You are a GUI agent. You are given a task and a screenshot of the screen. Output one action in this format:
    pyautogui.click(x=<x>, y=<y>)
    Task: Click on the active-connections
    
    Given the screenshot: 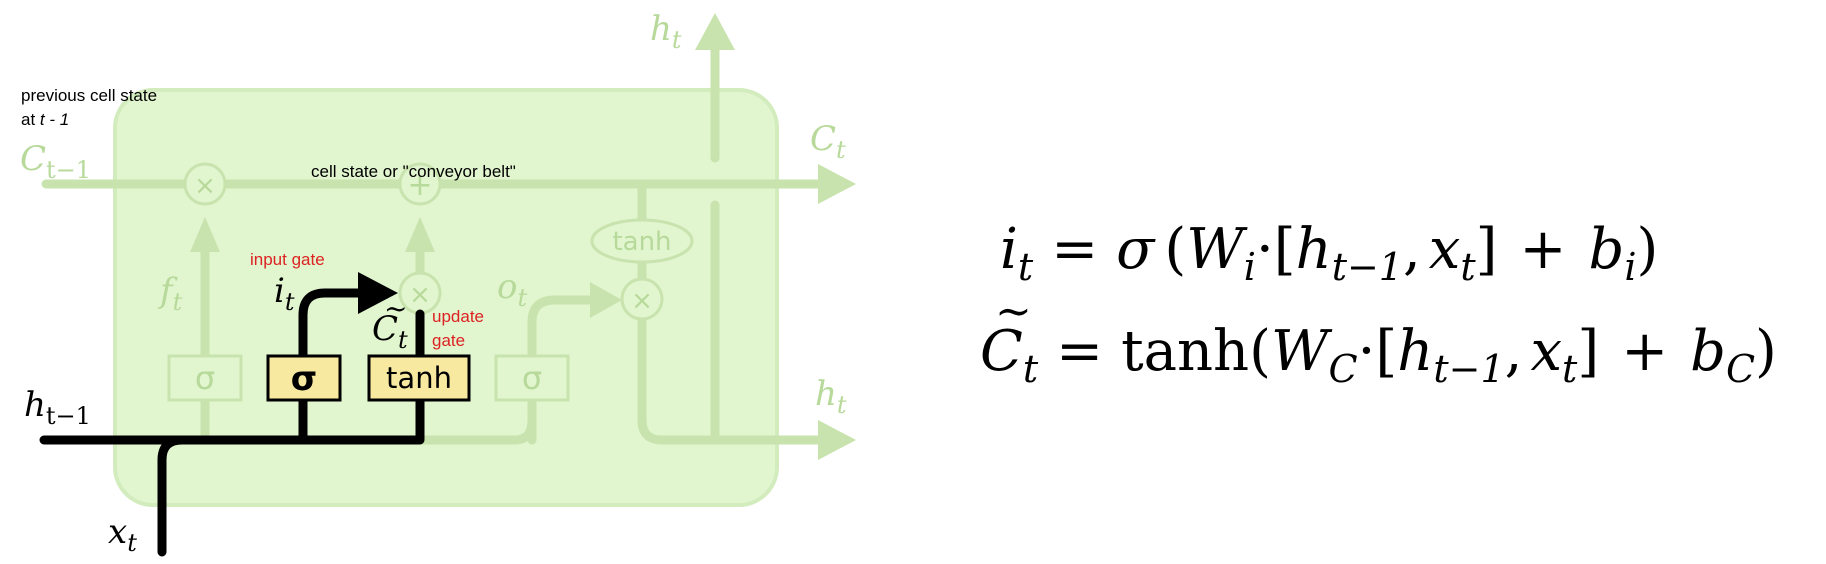 What is the action you would take?
    pyautogui.click(x=232, y=422)
    